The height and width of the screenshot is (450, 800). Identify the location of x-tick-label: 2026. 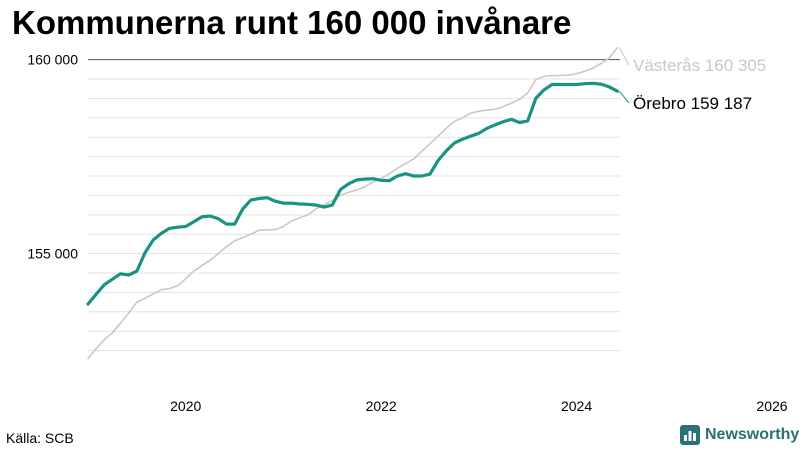
(771, 406).